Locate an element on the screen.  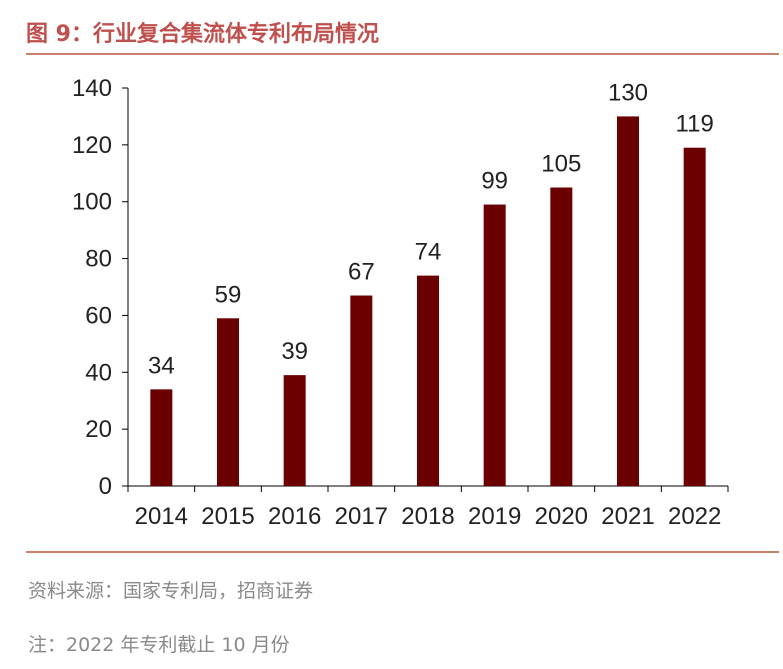
bar-2022 is located at coordinates (694, 316).